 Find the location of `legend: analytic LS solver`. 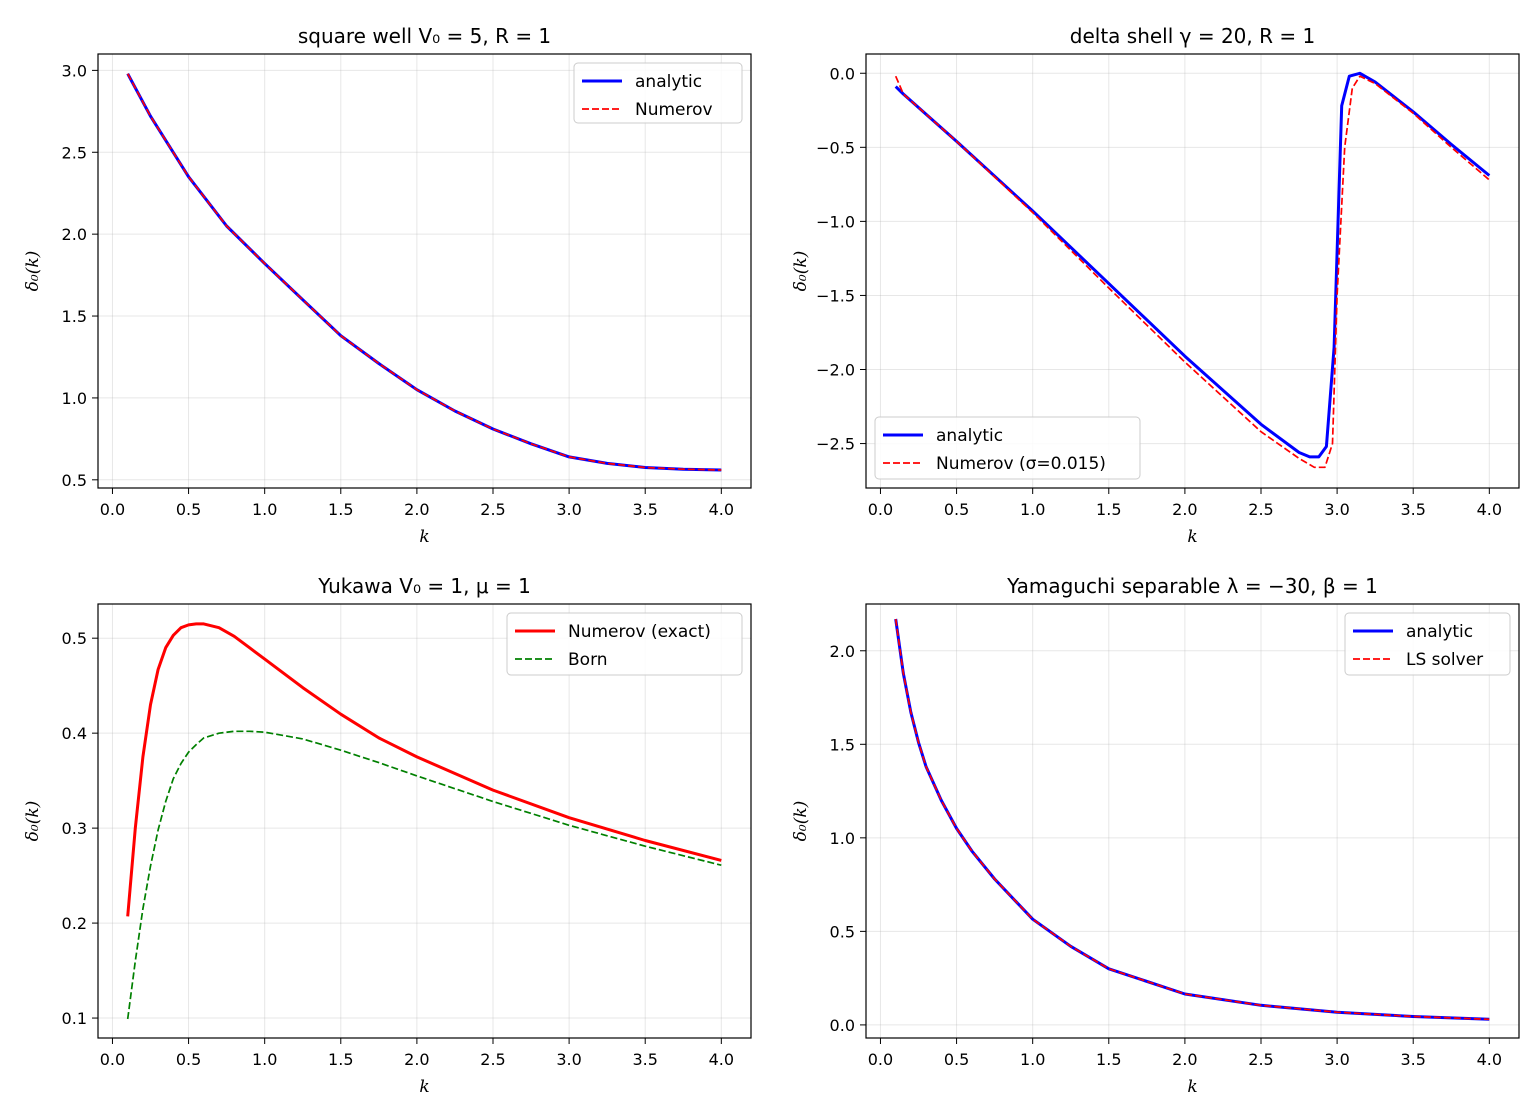

legend: analytic LS solver is located at coordinates (1427, 644).